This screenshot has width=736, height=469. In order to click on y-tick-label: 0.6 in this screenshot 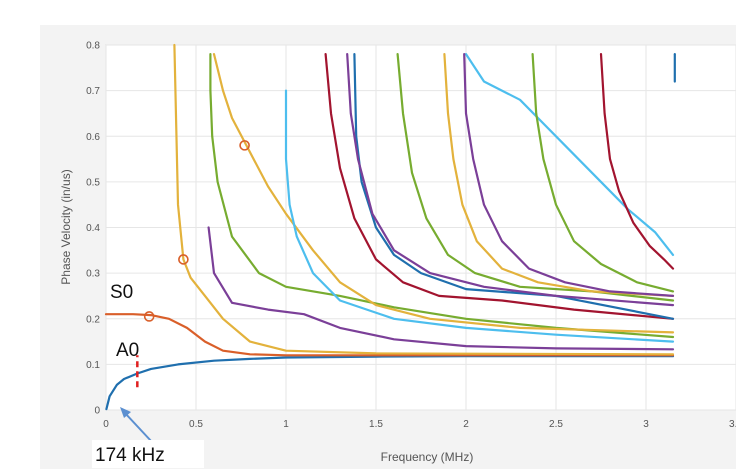, I will do `click(93, 137)`.